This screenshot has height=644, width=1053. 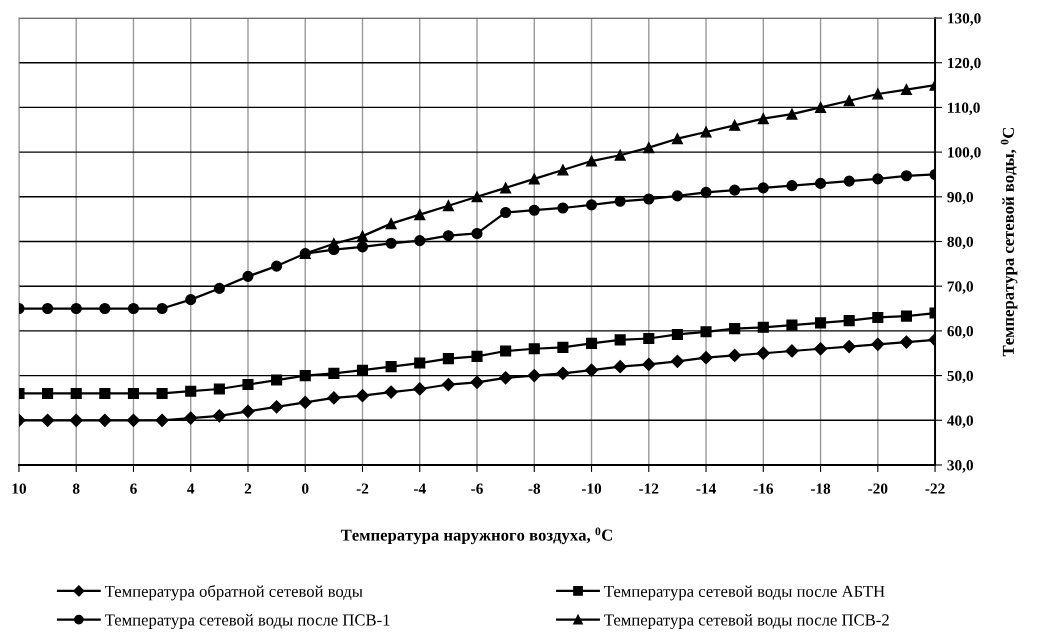 I want to click on x-tick-label: -8, so click(x=534, y=488).